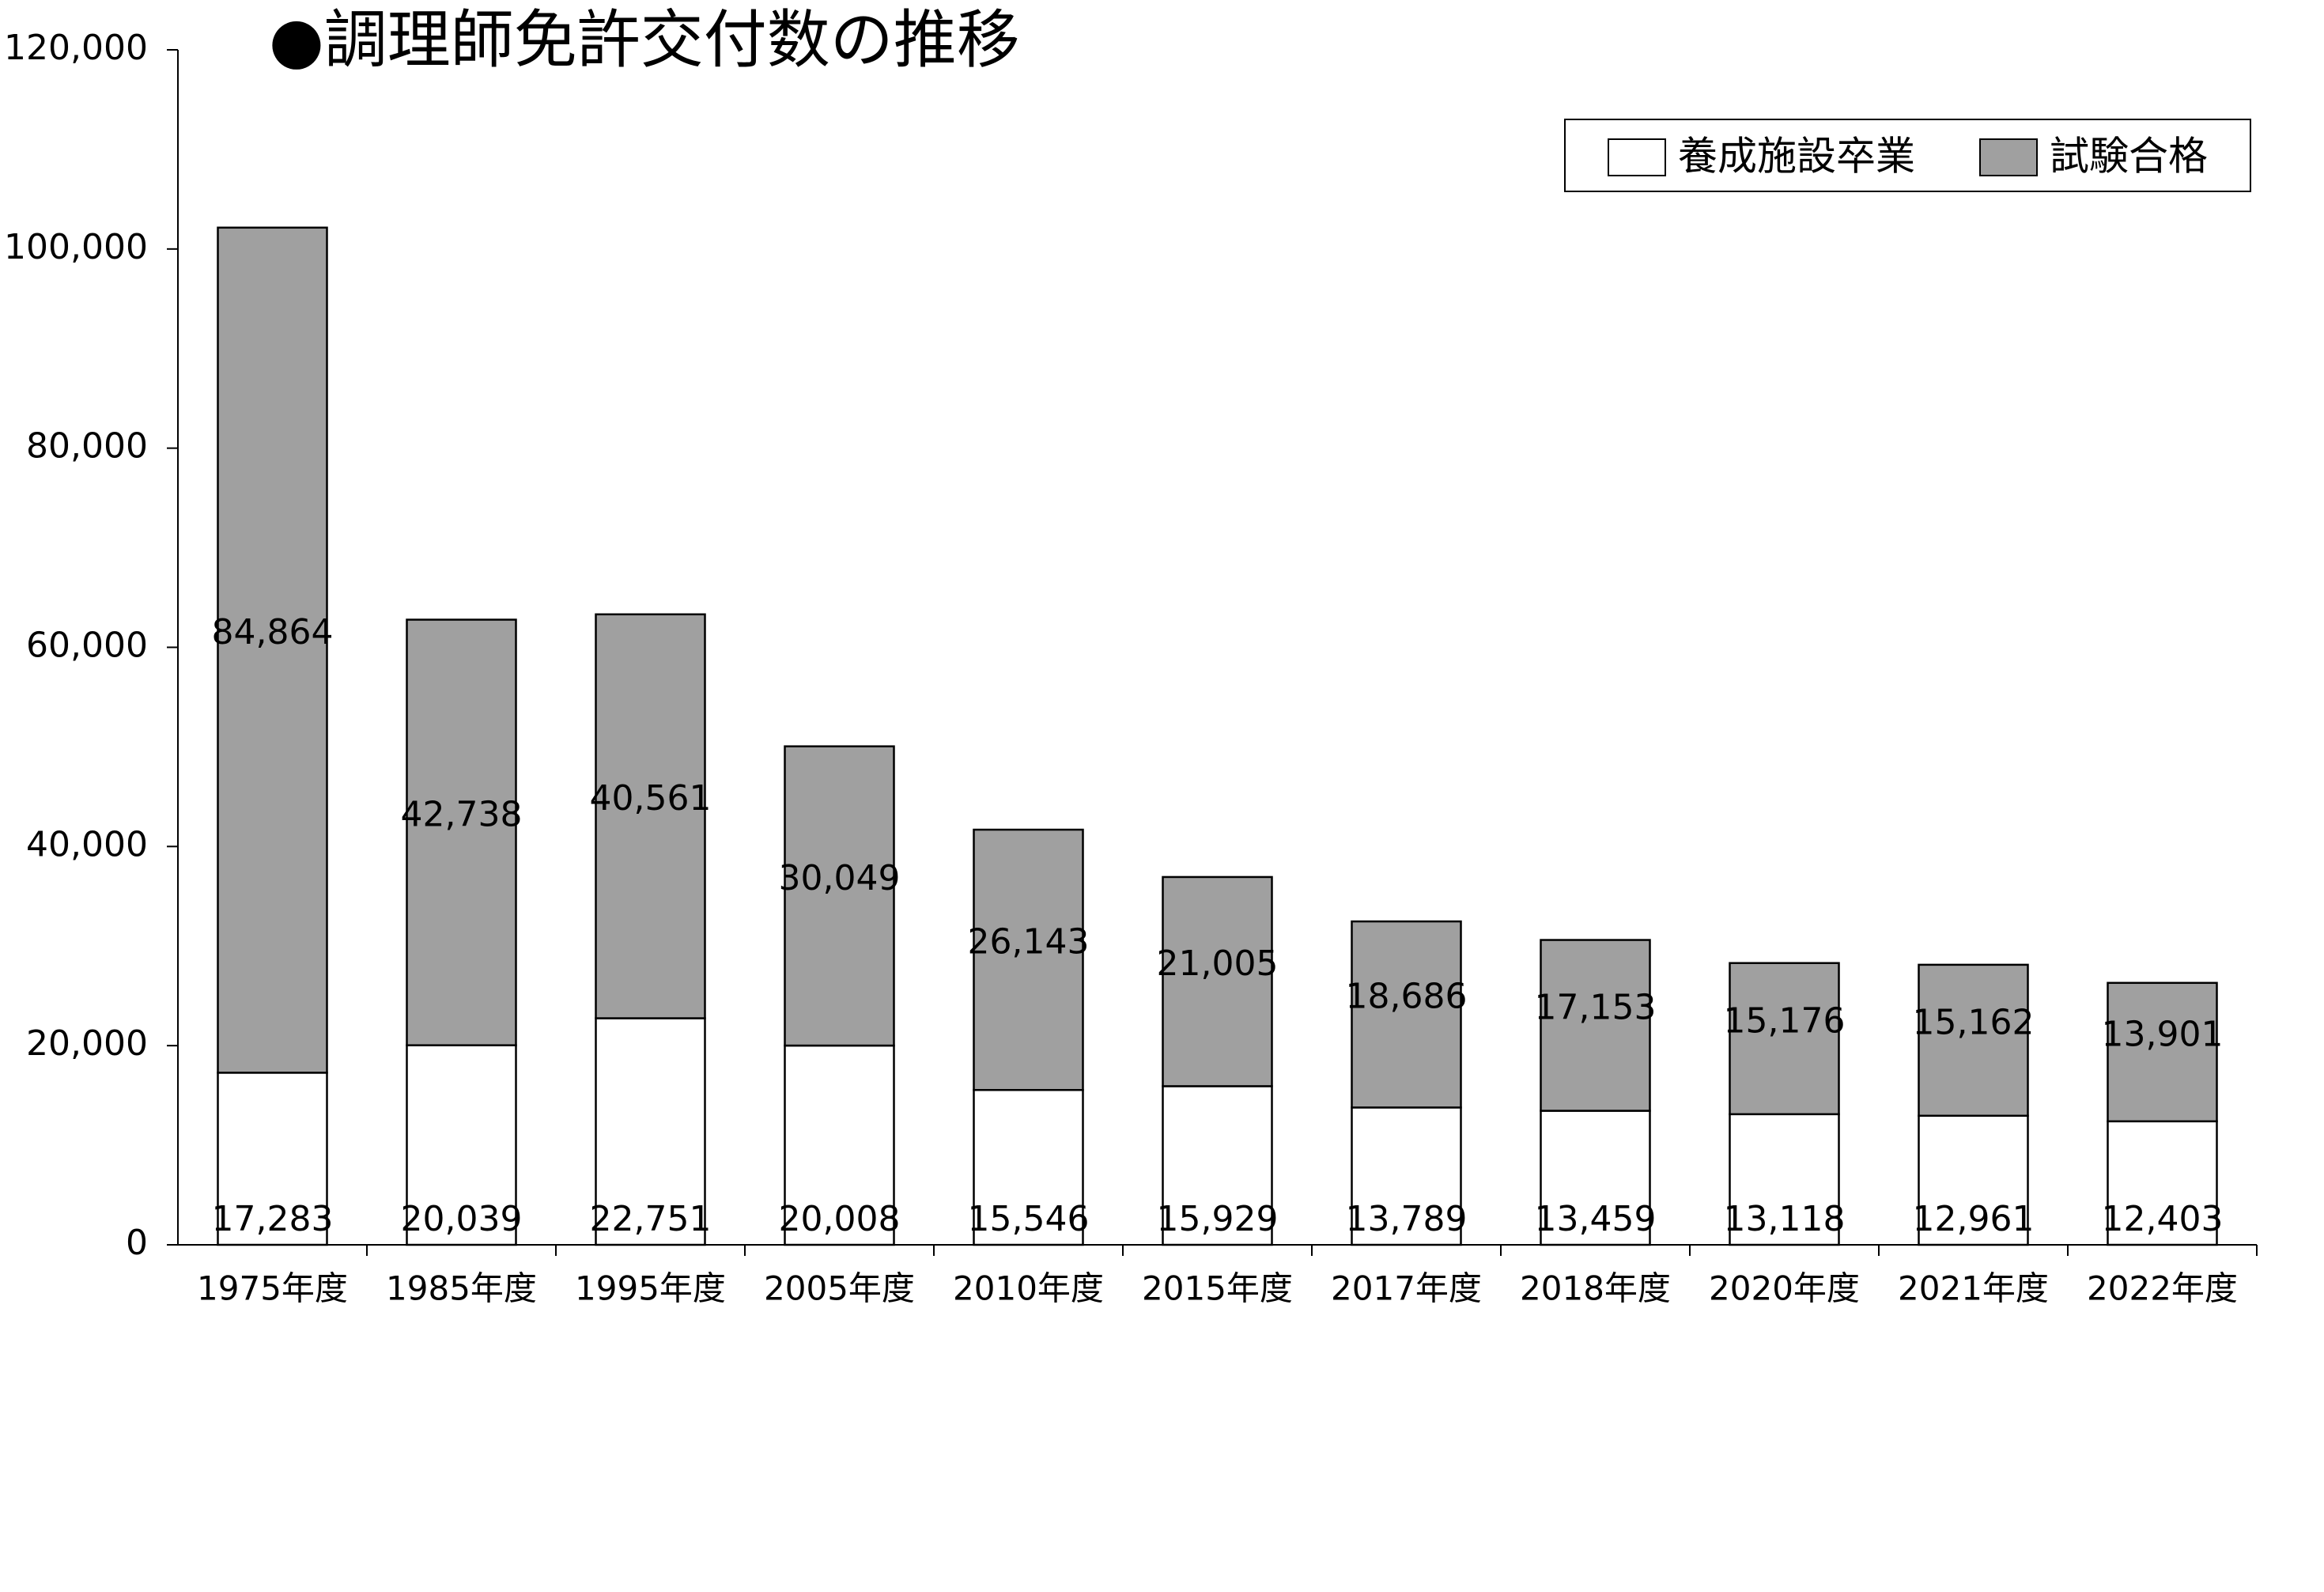 Image resolution: width=2324 pixels, height=1592 pixels. What do you see at coordinates (1028, 1288) in the screenshot?
I see `x-tick-label: 2010年度` at bounding box center [1028, 1288].